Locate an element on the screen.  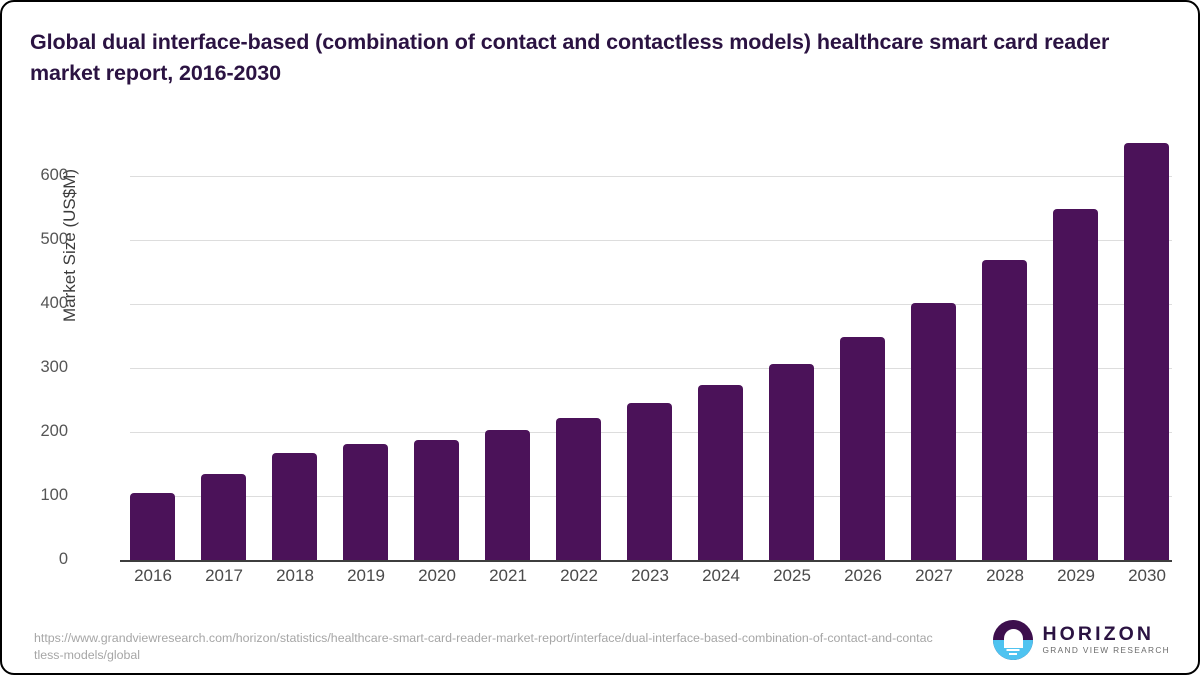
x-tick-label: 2021 is located at coordinates (508, 575).